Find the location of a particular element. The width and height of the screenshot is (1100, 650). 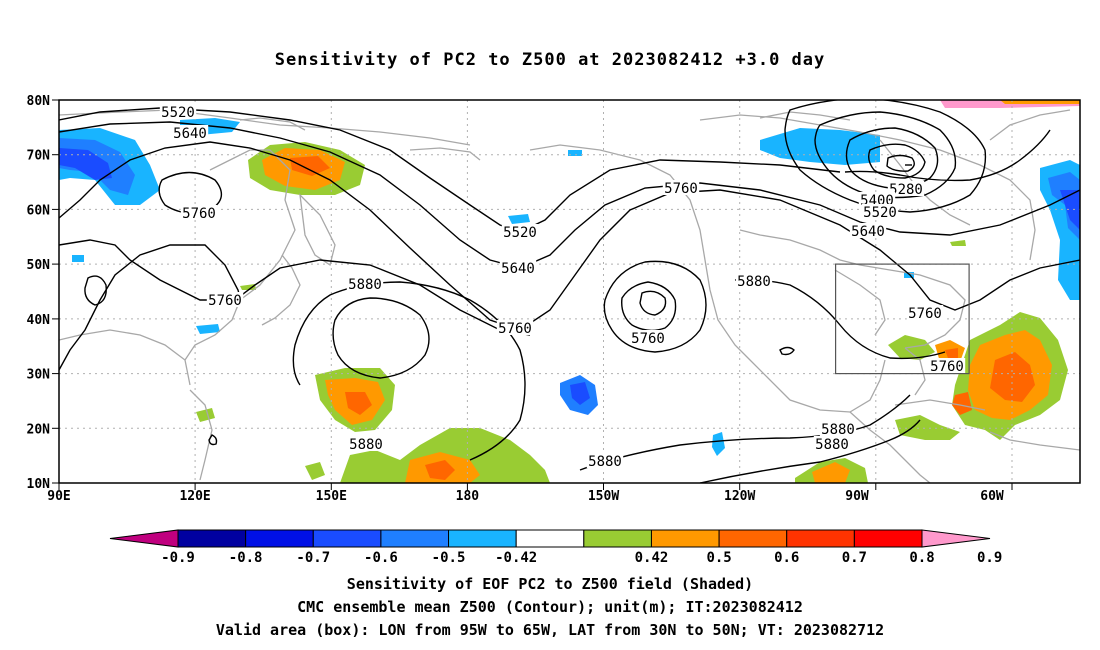

lat-tick: 10N is located at coordinates (39, 484).